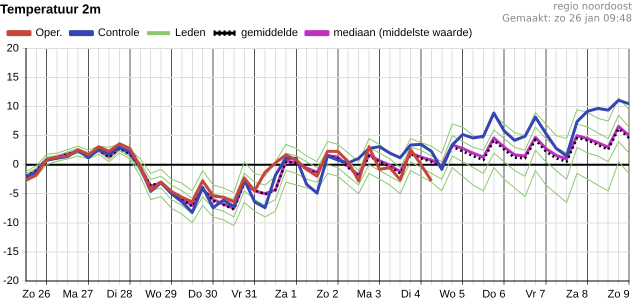 Image resolution: width=635 pixels, height=304 pixels. Describe the element at coordinates (619, 294) in the screenshot. I see `x-tick-label: Zo 9` at that location.